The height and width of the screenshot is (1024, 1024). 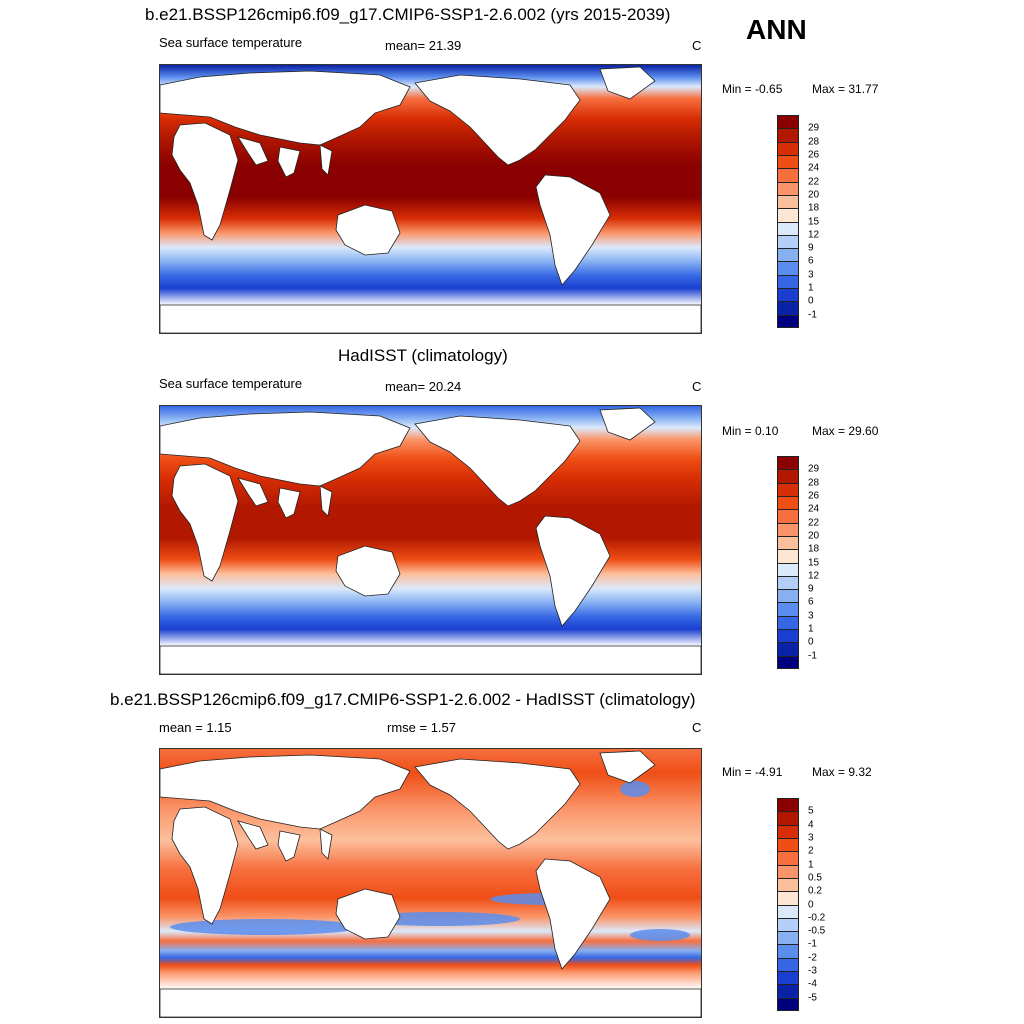 What do you see at coordinates (231, 42) in the screenshot?
I see `panel-1-left-label: Sea surface temperature` at bounding box center [231, 42].